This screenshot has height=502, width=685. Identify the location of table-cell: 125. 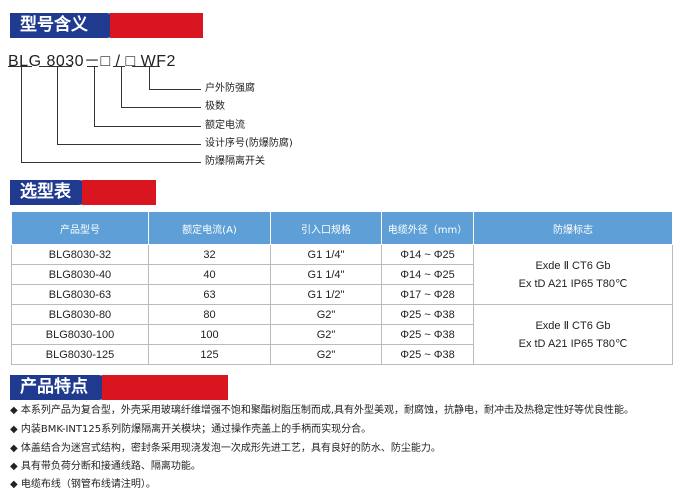
(209, 354).